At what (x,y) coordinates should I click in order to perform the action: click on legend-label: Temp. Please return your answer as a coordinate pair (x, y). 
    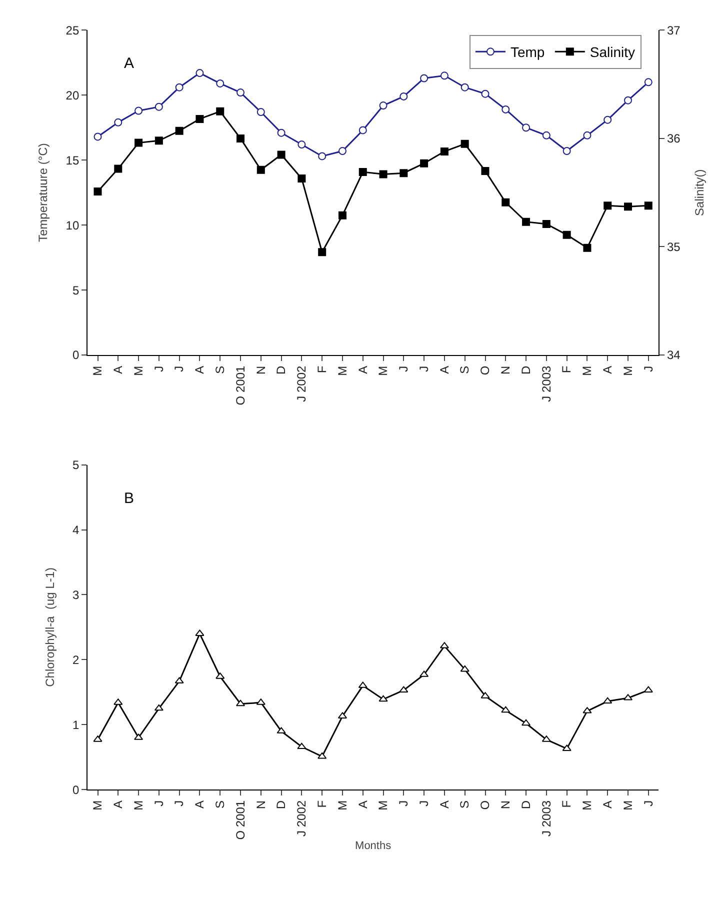
    Looking at the image, I should click on (527, 52).